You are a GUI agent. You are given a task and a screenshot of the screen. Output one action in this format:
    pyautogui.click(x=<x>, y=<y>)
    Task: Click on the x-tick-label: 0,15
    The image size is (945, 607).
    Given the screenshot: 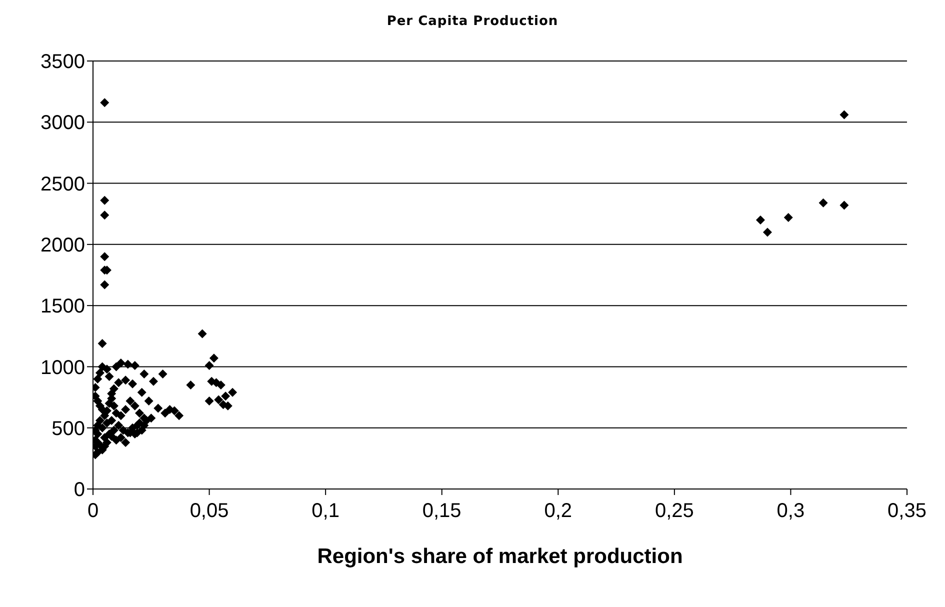 What is the action you would take?
    pyautogui.click(x=442, y=511)
    